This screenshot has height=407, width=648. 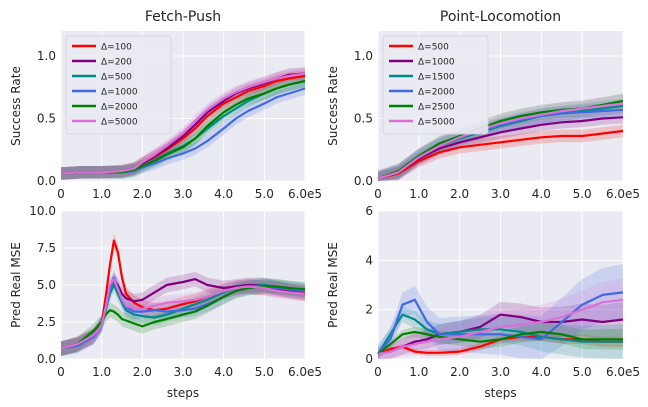 I want to click on y-tick-label: 2, so click(x=369, y=310).